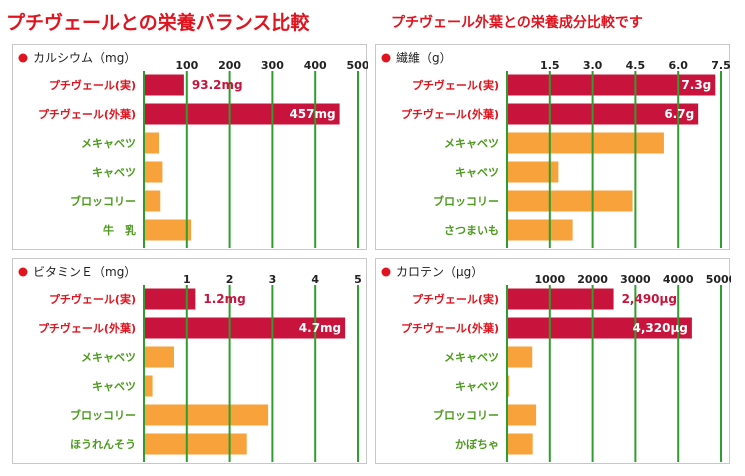 The width and height of the screenshot is (745, 476). I want to click on tick-label: 200, so click(229, 65).